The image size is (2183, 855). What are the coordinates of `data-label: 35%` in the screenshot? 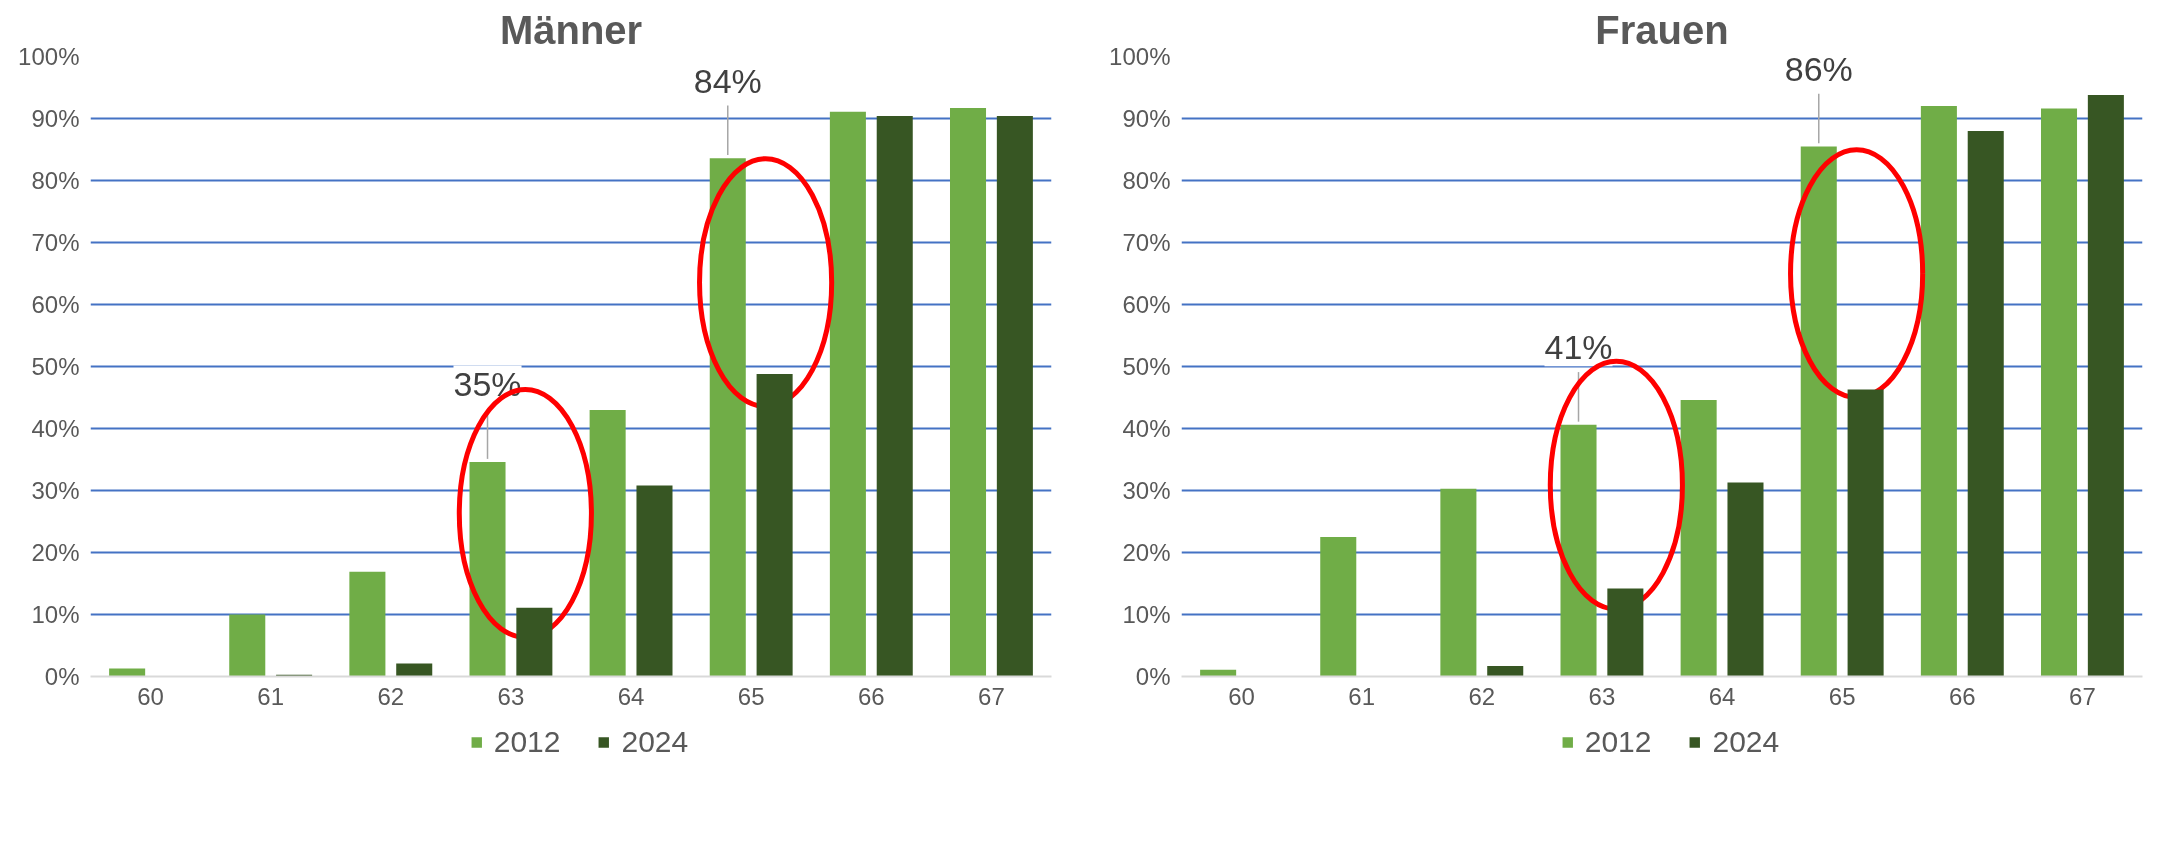 It's located at (487, 384).